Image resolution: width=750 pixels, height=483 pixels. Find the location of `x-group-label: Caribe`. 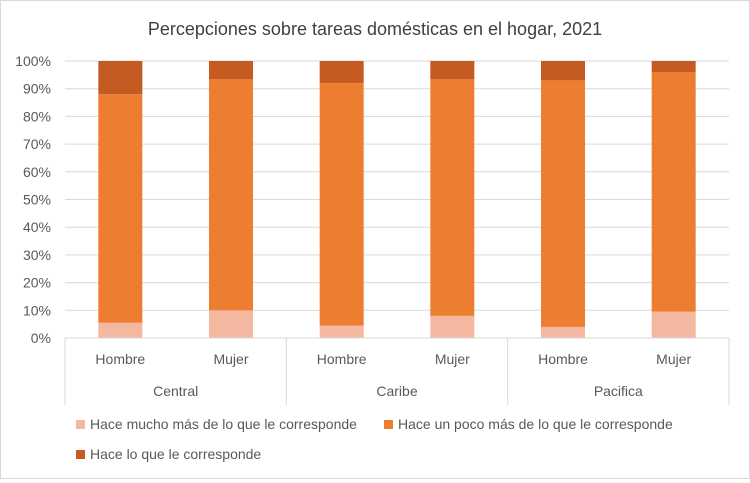

x-group-label: Caribe is located at coordinates (396, 391).